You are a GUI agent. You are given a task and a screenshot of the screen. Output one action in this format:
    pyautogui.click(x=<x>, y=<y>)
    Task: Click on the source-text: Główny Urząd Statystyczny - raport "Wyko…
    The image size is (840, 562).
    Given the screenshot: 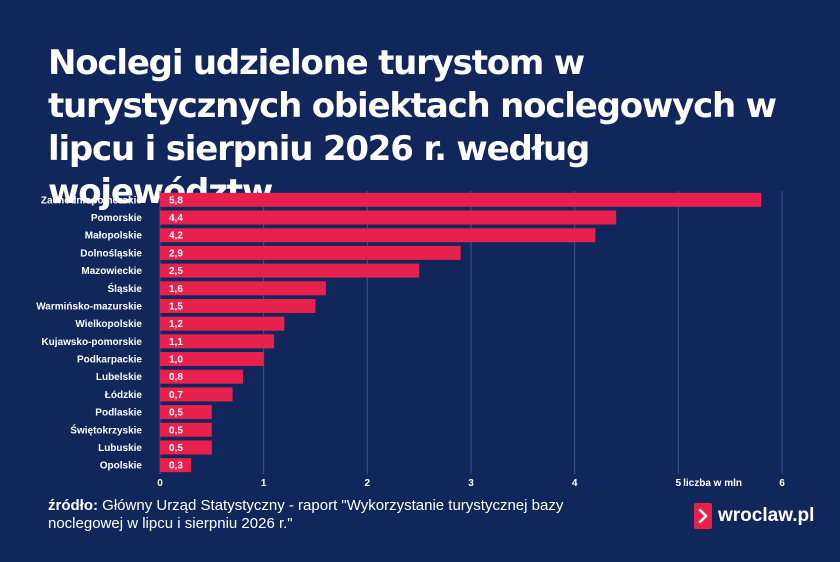 What is the action you would take?
    pyautogui.click(x=306, y=514)
    